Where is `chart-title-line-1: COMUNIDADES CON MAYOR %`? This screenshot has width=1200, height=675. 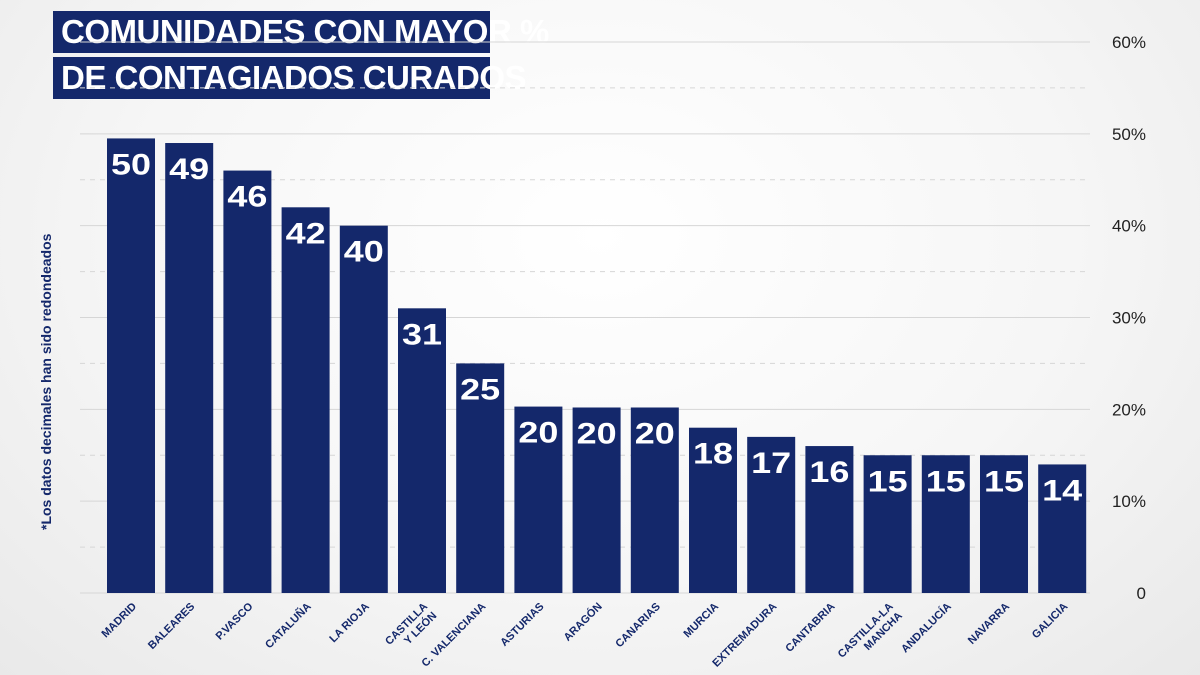 chart-title-line-1: COMUNIDADES CON MAYOR % is located at coordinates (301, 32).